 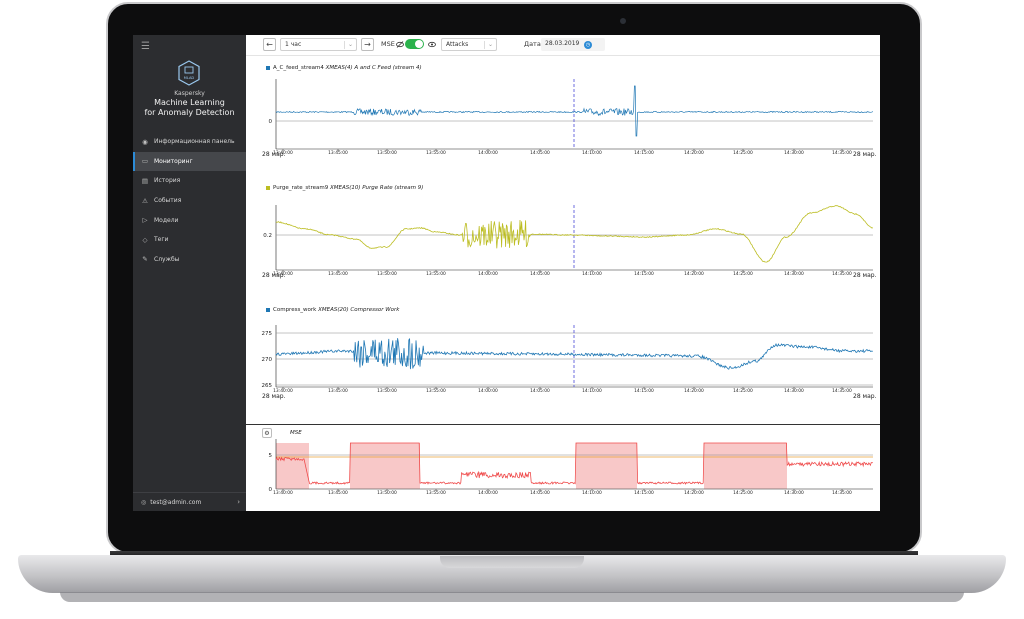 I want to click on x-tick-label: 14:05:00, so click(x=540, y=391).